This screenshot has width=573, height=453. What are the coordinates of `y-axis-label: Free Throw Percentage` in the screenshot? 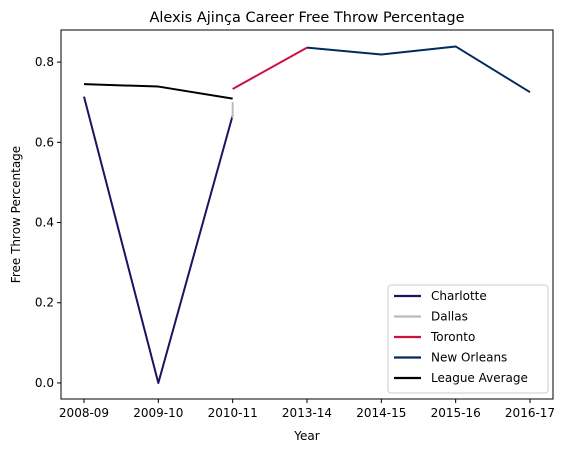 It's located at (16, 214).